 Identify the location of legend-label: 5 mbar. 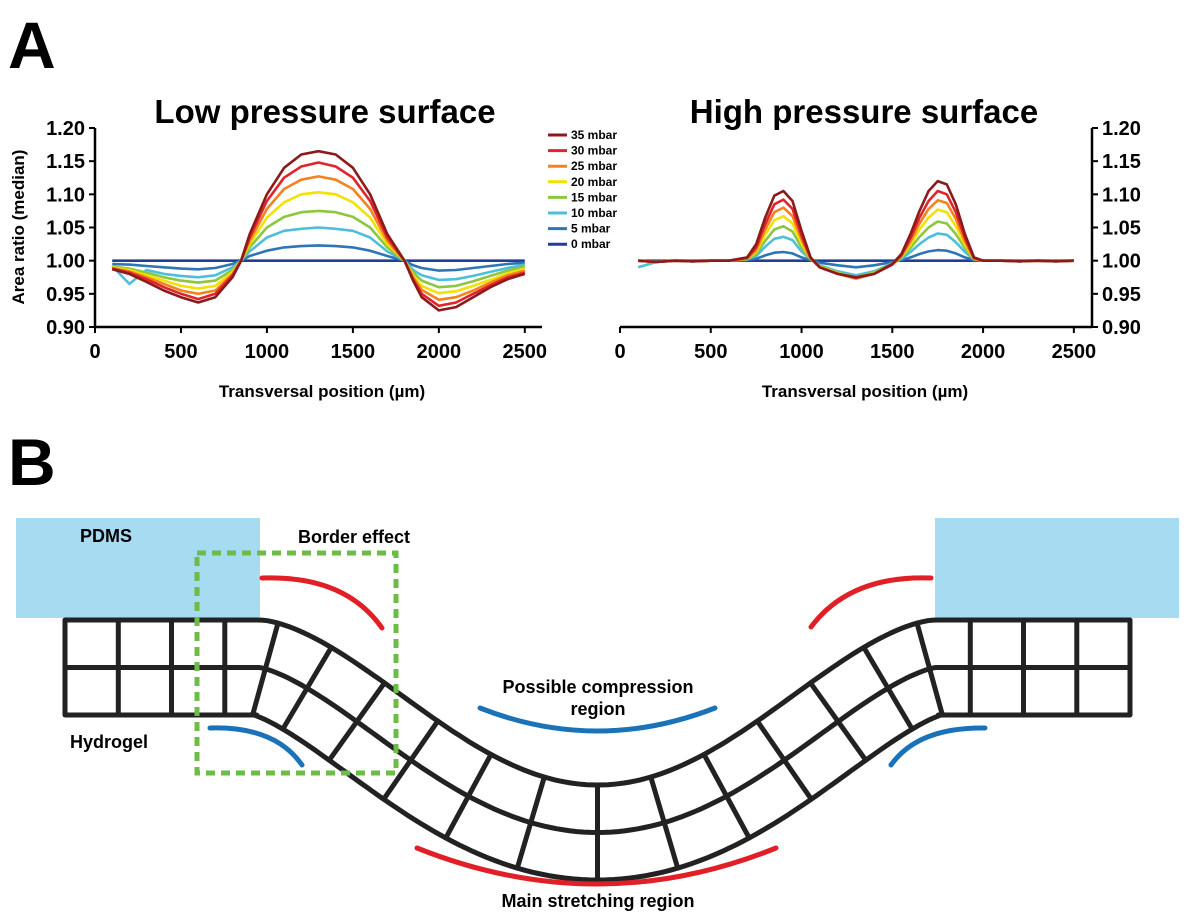
(591, 229).